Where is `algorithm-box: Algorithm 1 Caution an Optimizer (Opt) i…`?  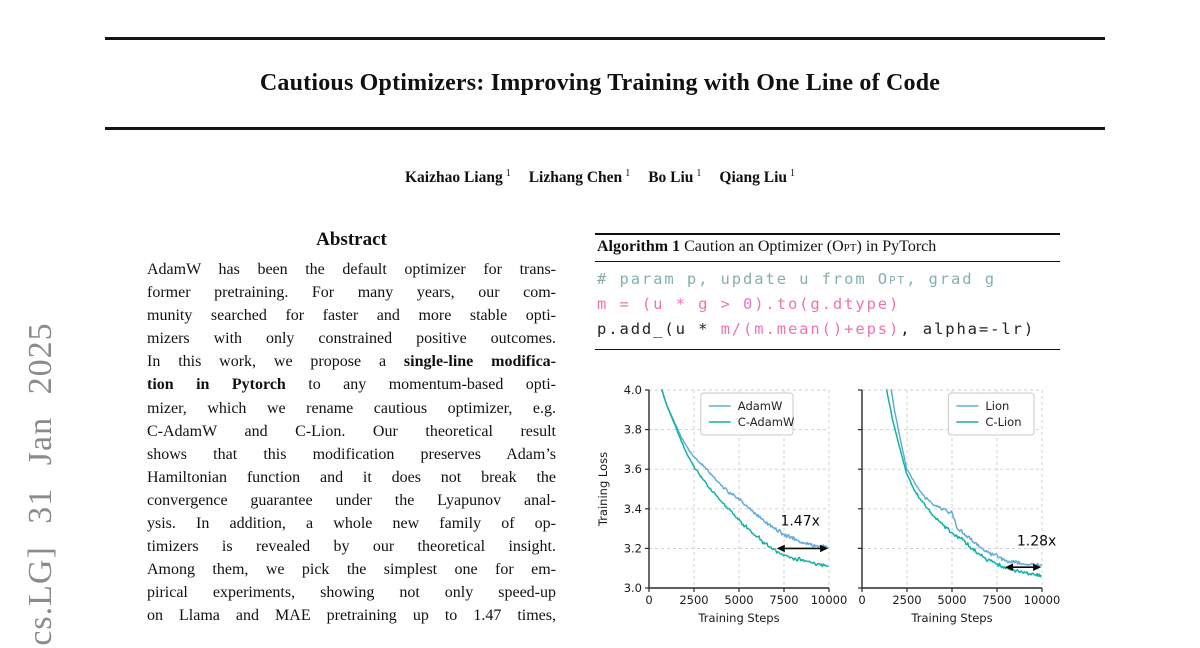 algorithm-box: Algorithm 1 Caution an Optimizer (Opt) i… is located at coordinates (827, 291).